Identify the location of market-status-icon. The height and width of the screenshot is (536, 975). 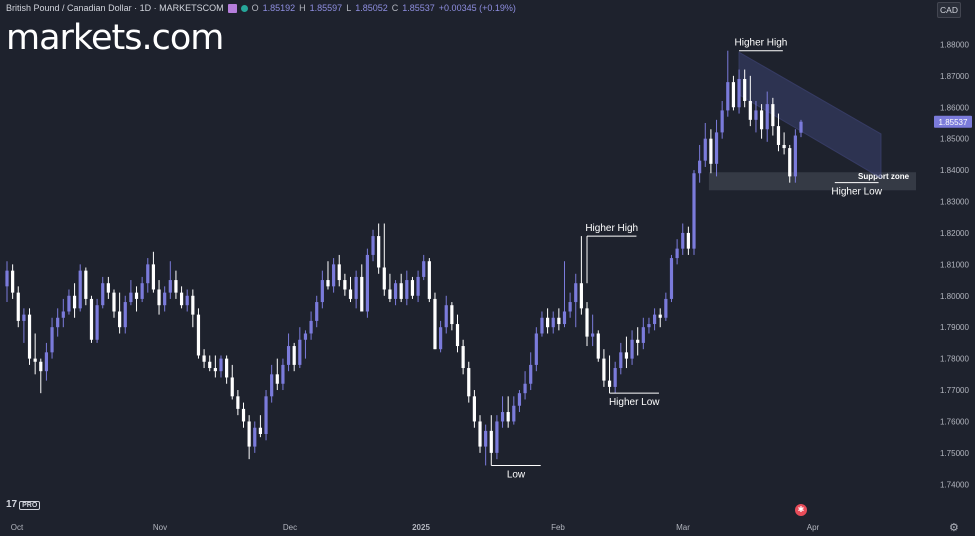
(244, 8).